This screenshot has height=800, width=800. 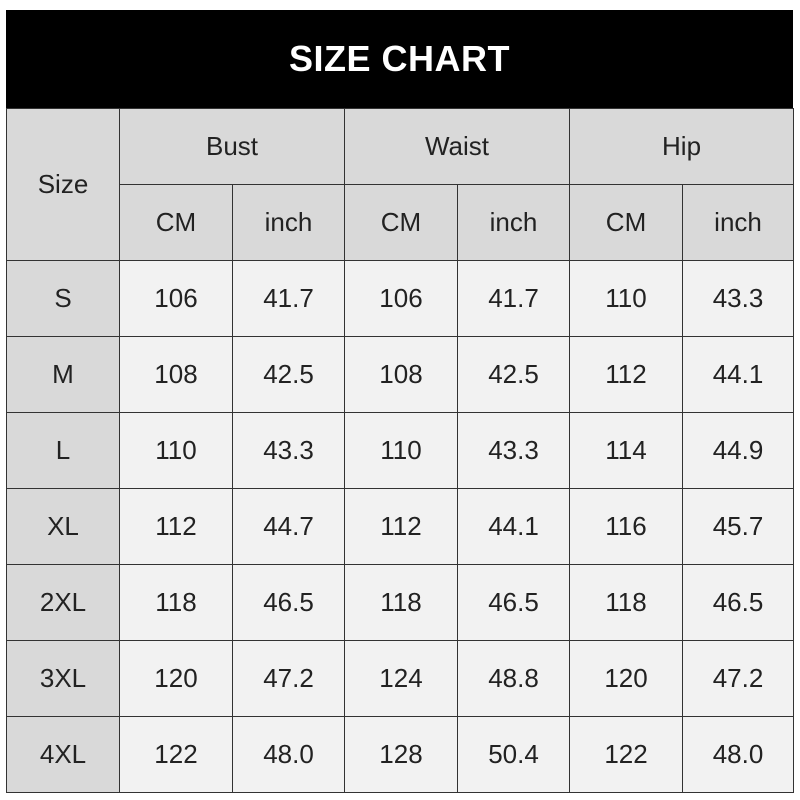 I want to click on value-cell: 44.7, so click(x=288, y=526).